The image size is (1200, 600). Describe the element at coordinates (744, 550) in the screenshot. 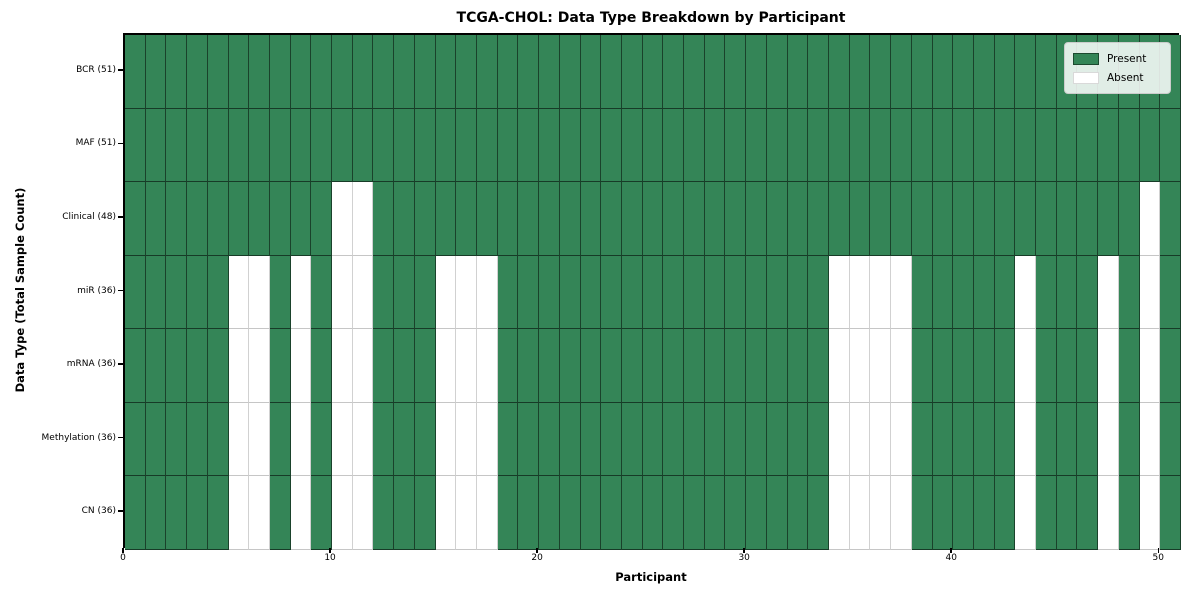

I see `x-tick-mark` at that location.